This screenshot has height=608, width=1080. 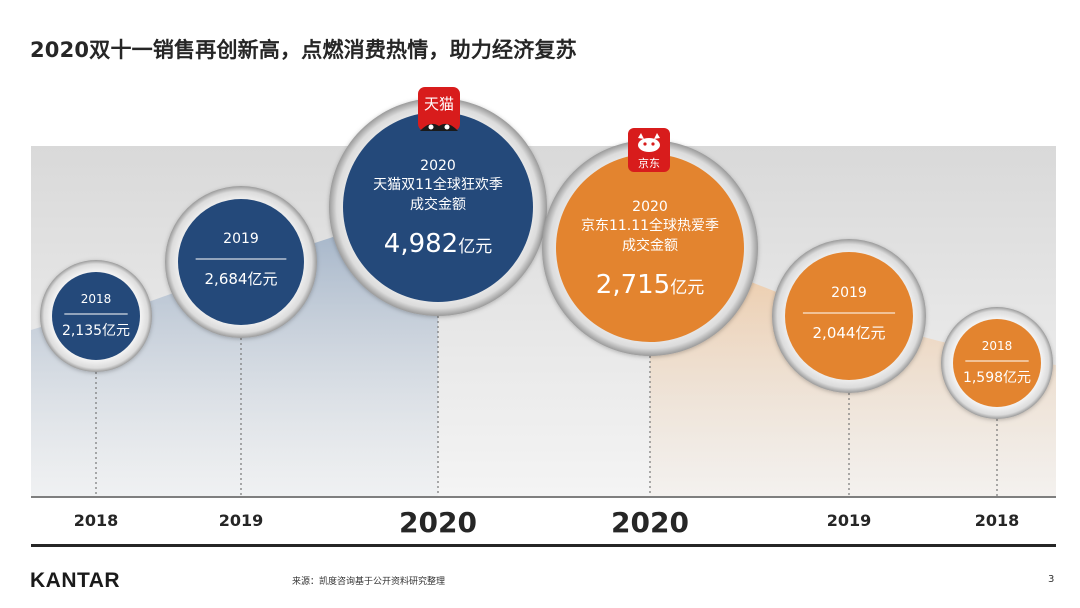 I want to click on page-number: 3, so click(x=1051, y=579).